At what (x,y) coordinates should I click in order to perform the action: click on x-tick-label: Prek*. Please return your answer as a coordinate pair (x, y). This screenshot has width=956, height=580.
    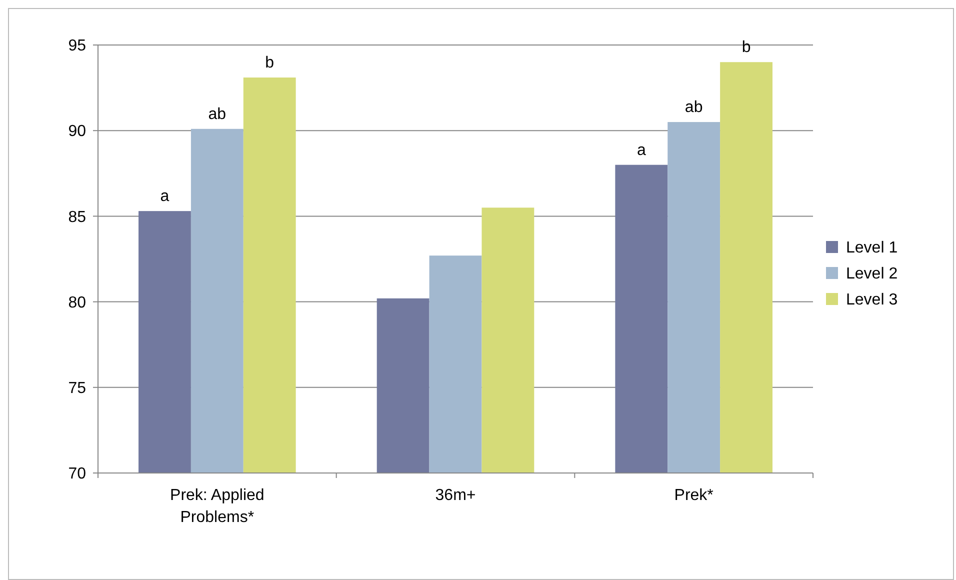
    Looking at the image, I should click on (694, 495).